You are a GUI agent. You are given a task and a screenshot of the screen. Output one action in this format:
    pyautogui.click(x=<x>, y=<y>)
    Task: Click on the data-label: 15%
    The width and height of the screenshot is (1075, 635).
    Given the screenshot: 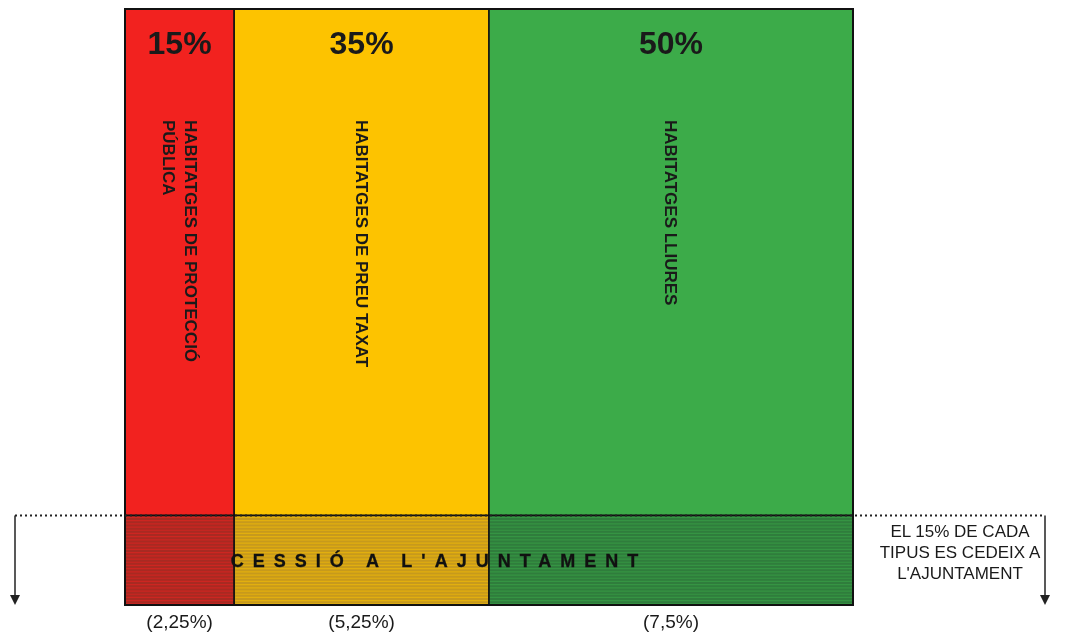 What is the action you would take?
    pyautogui.click(x=179, y=43)
    